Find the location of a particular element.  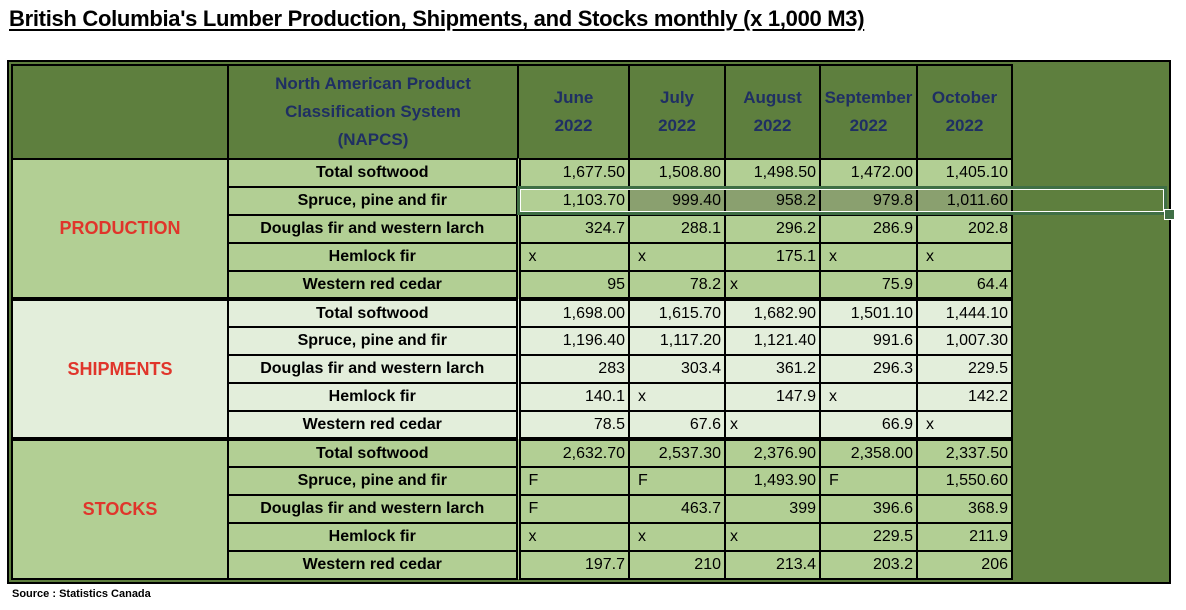

value-cell: 1,501.10 is located at coordinates (868, 312).